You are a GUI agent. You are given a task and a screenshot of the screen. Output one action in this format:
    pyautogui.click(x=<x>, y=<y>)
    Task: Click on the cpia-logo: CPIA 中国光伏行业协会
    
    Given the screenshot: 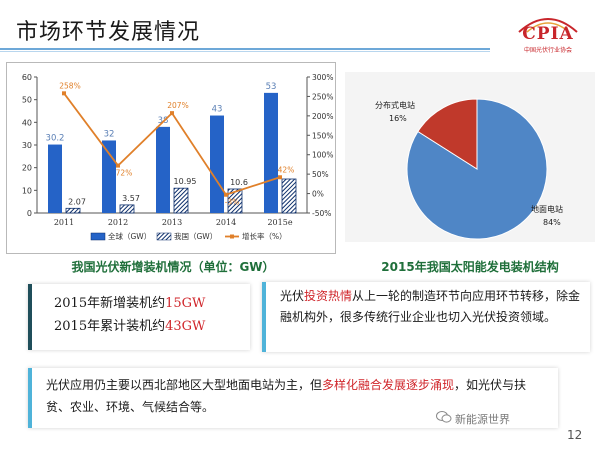 What is the action you would take?
    pyautogui.click(x=548, y=33)
    